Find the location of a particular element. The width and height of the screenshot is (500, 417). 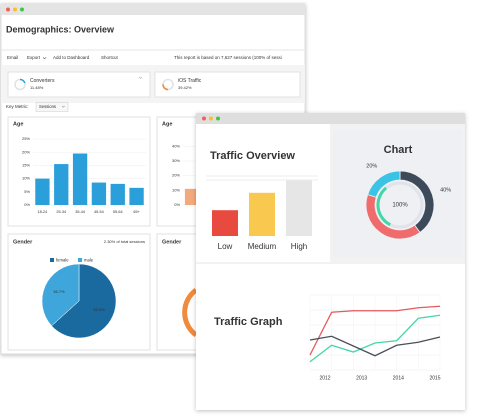

x-tick-label: 65+ is located at coordinates (136, 212).